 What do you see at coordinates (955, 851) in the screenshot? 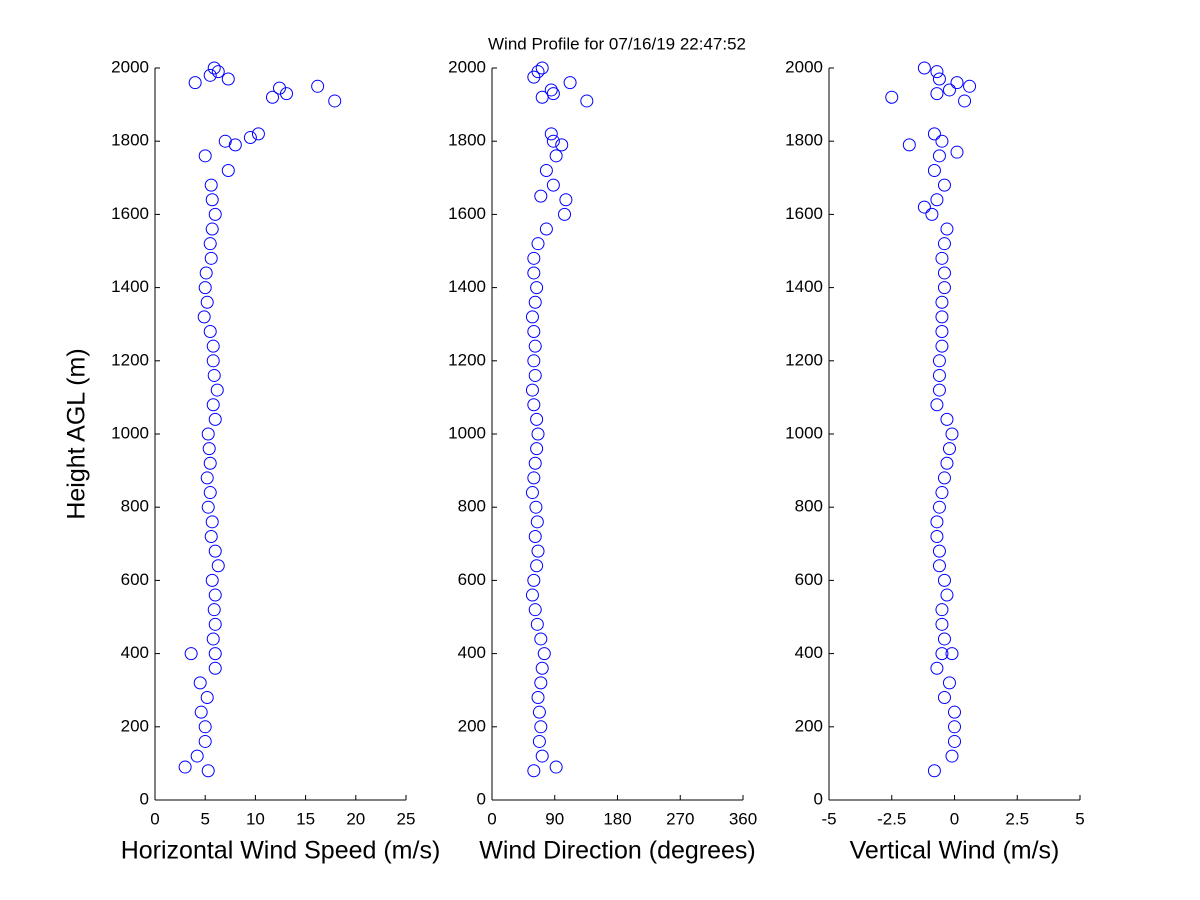
I see `x-axis-label: Vertical Wind (m/s)` at bounding box center [955, 851].